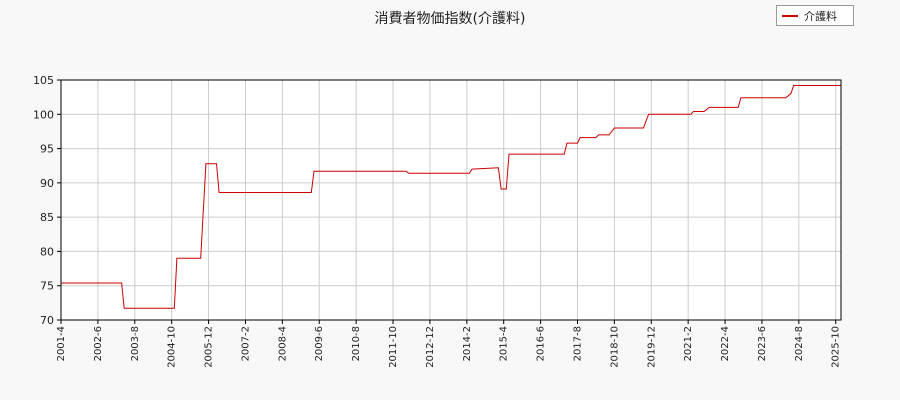 This screenshot has width=900, height=400. Describe the element at coordinates (541, 343) in the screenshot. I see `x-tick-label: 2016-6` at that location.